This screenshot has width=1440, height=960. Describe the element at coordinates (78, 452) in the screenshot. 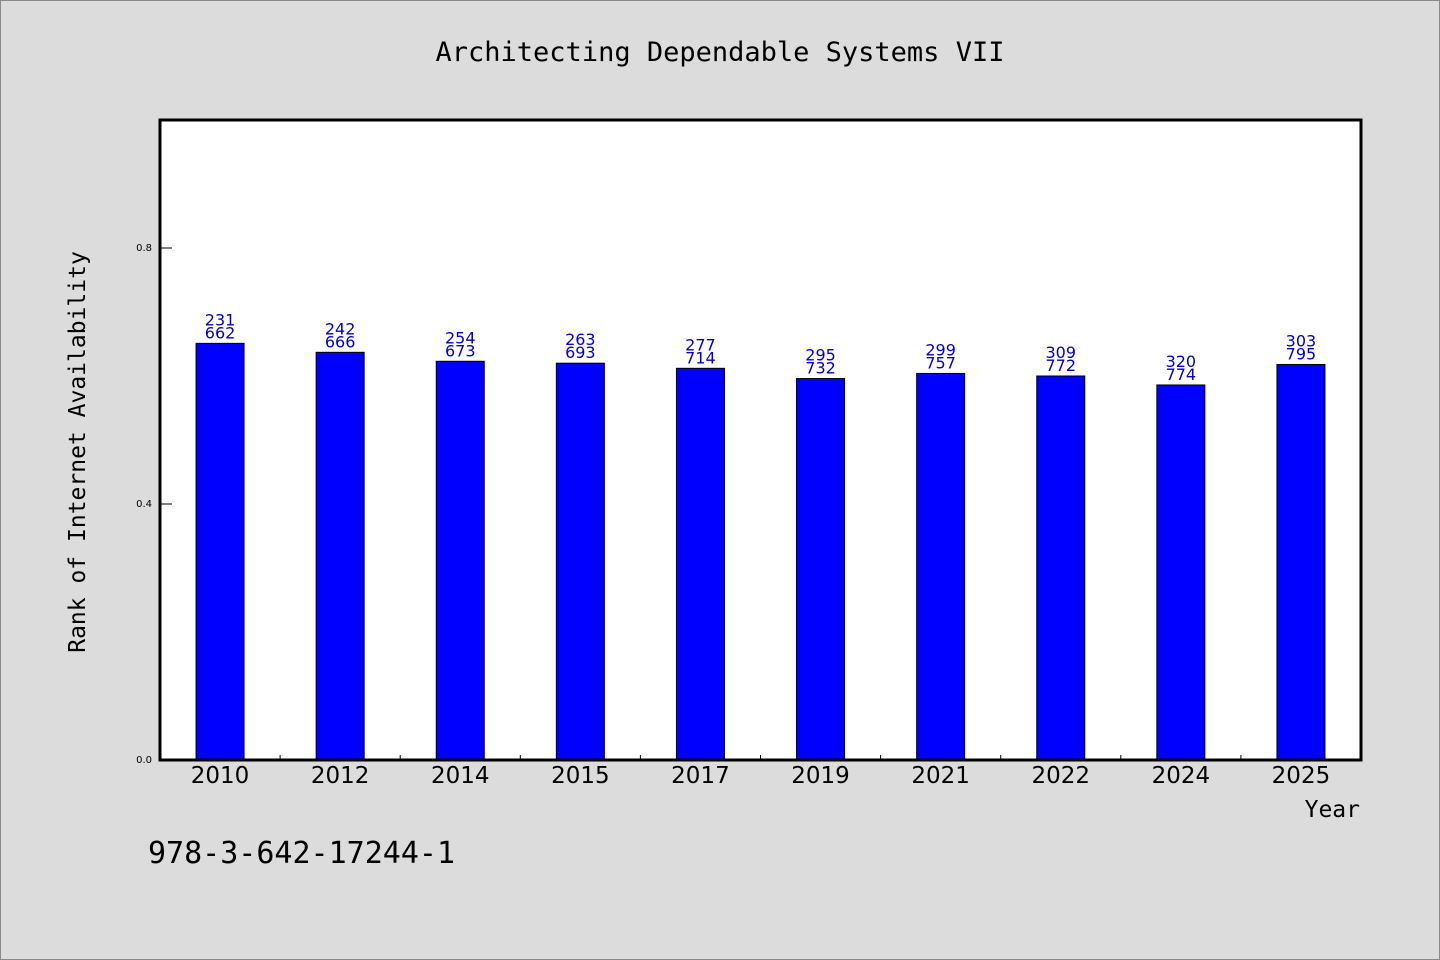

I see `y-axis-label: Rank of Internet Availability` at that location.